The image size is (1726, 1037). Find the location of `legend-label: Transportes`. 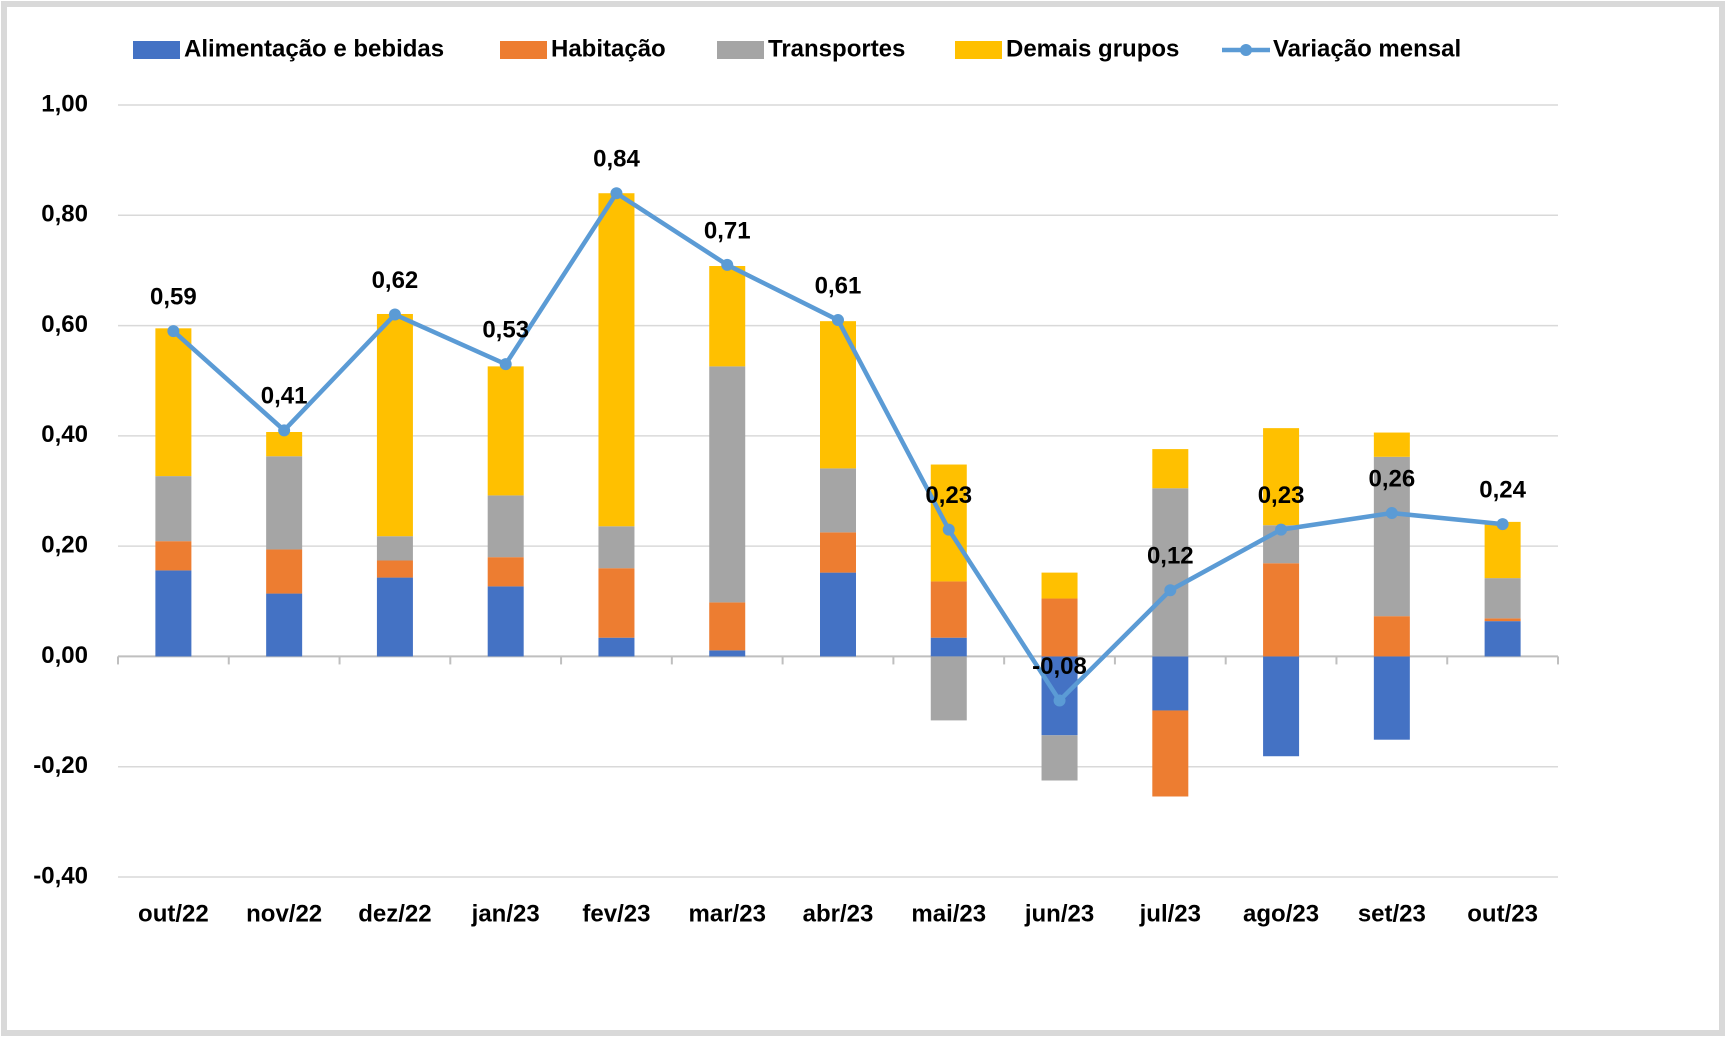

legend-label: Transportes is located at coordinates (836, 48).